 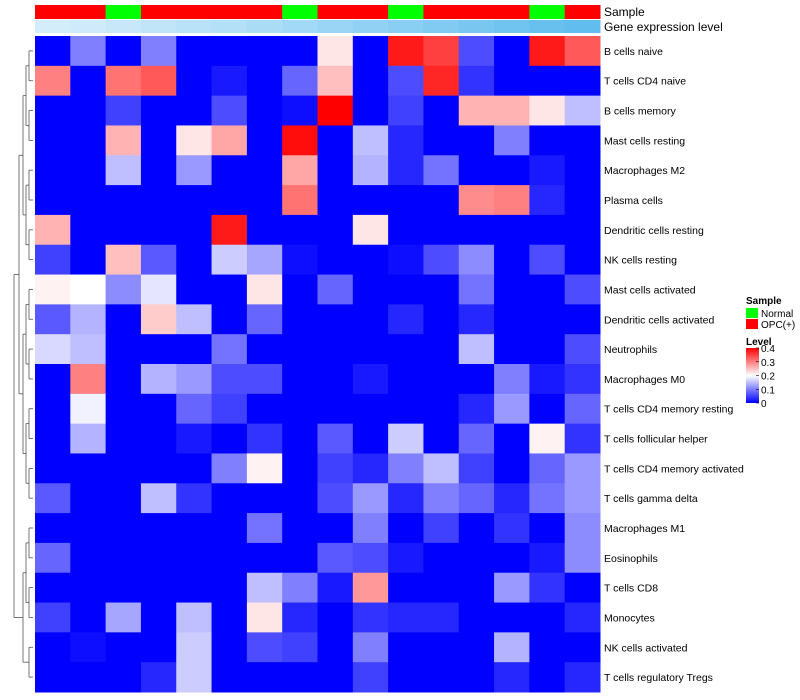 I want to click on row-label: Neutrophils, so click(x=630, y=350).